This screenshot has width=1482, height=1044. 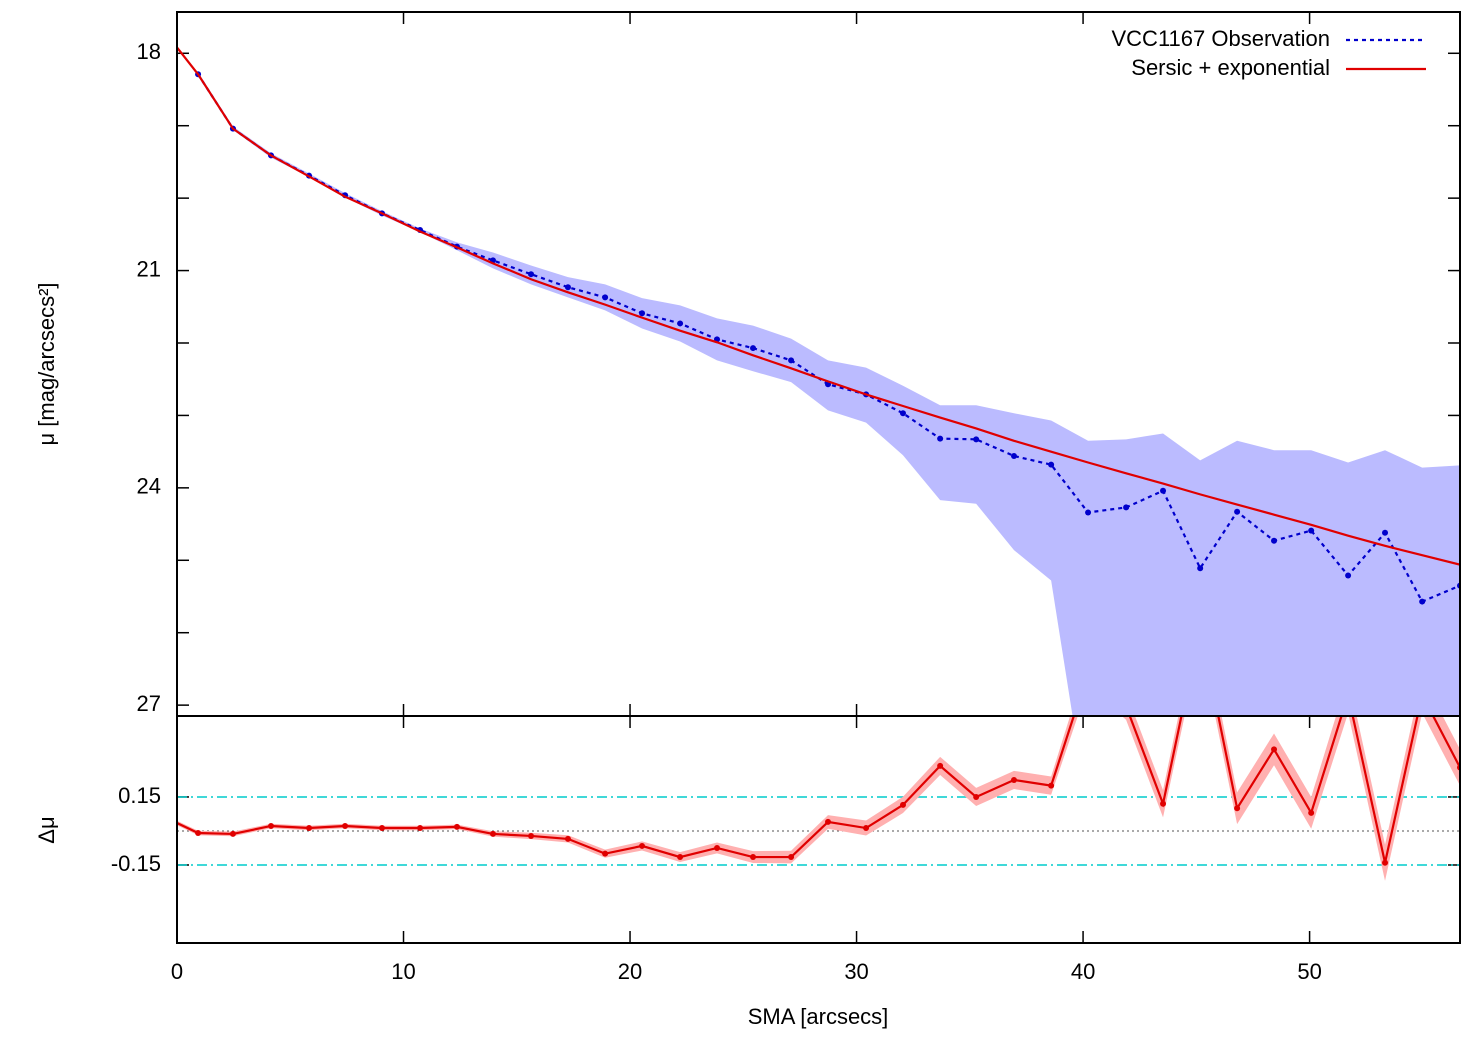 I want to click on y-tick-label: -0.15, so click(x=136, y=863).